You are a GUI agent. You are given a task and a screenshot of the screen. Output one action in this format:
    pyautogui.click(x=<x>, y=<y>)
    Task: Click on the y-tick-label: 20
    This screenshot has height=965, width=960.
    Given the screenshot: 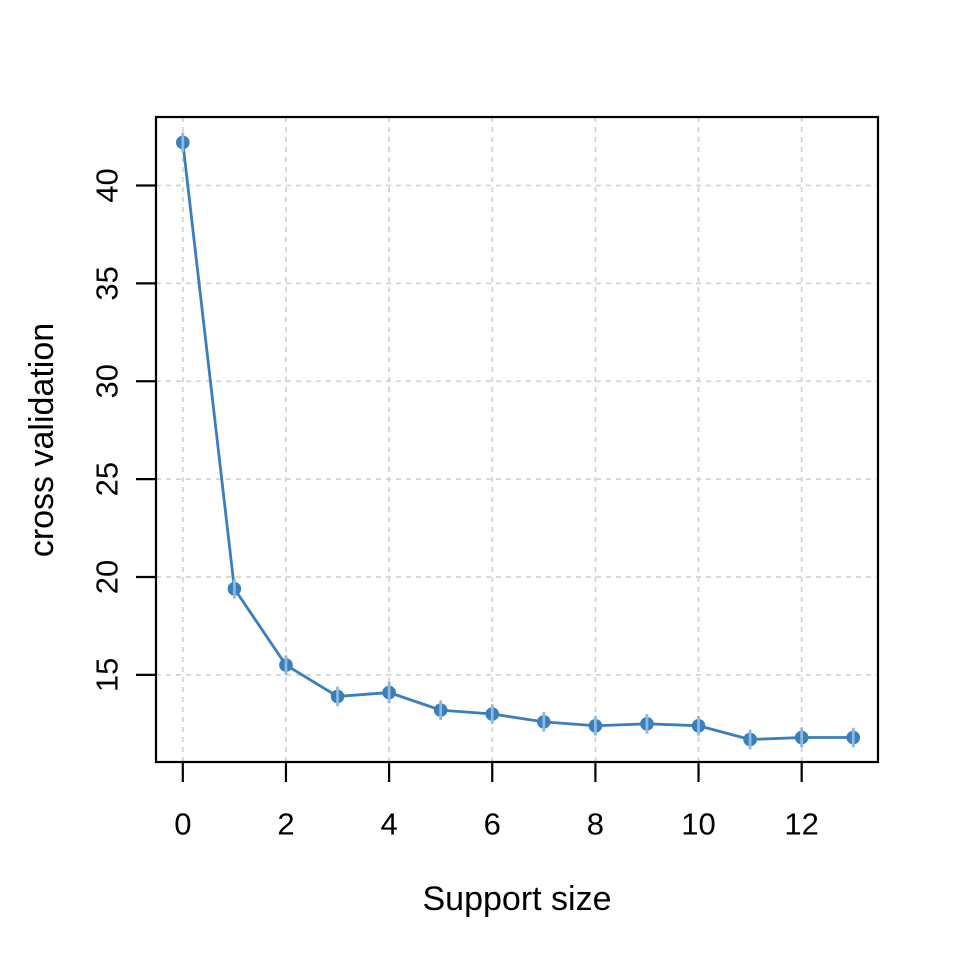 What is the action you would take?
    pyautogui.click(x=107, y=577)
    